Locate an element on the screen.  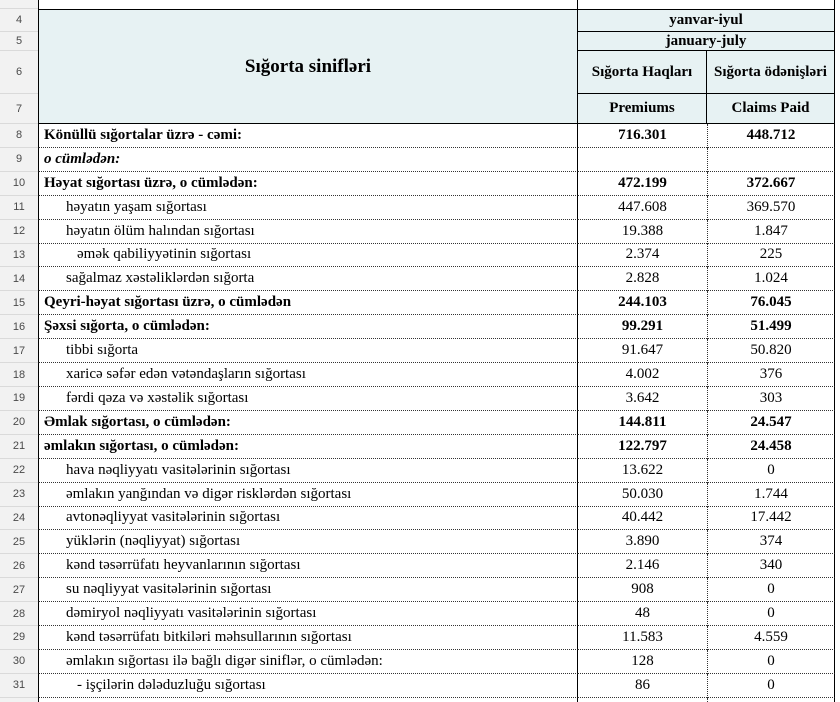
premiums-cell: 4.002 is located at coordinates (642, 375).